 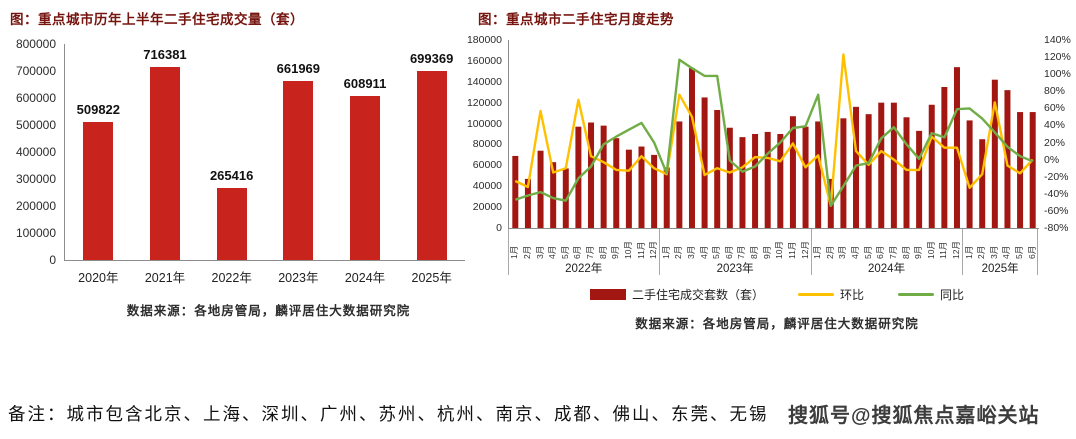 What do you see at coordinates (539, 252) in the screenshot?
I see `month-tick-label: 3月` at bounding box center [539, 252].